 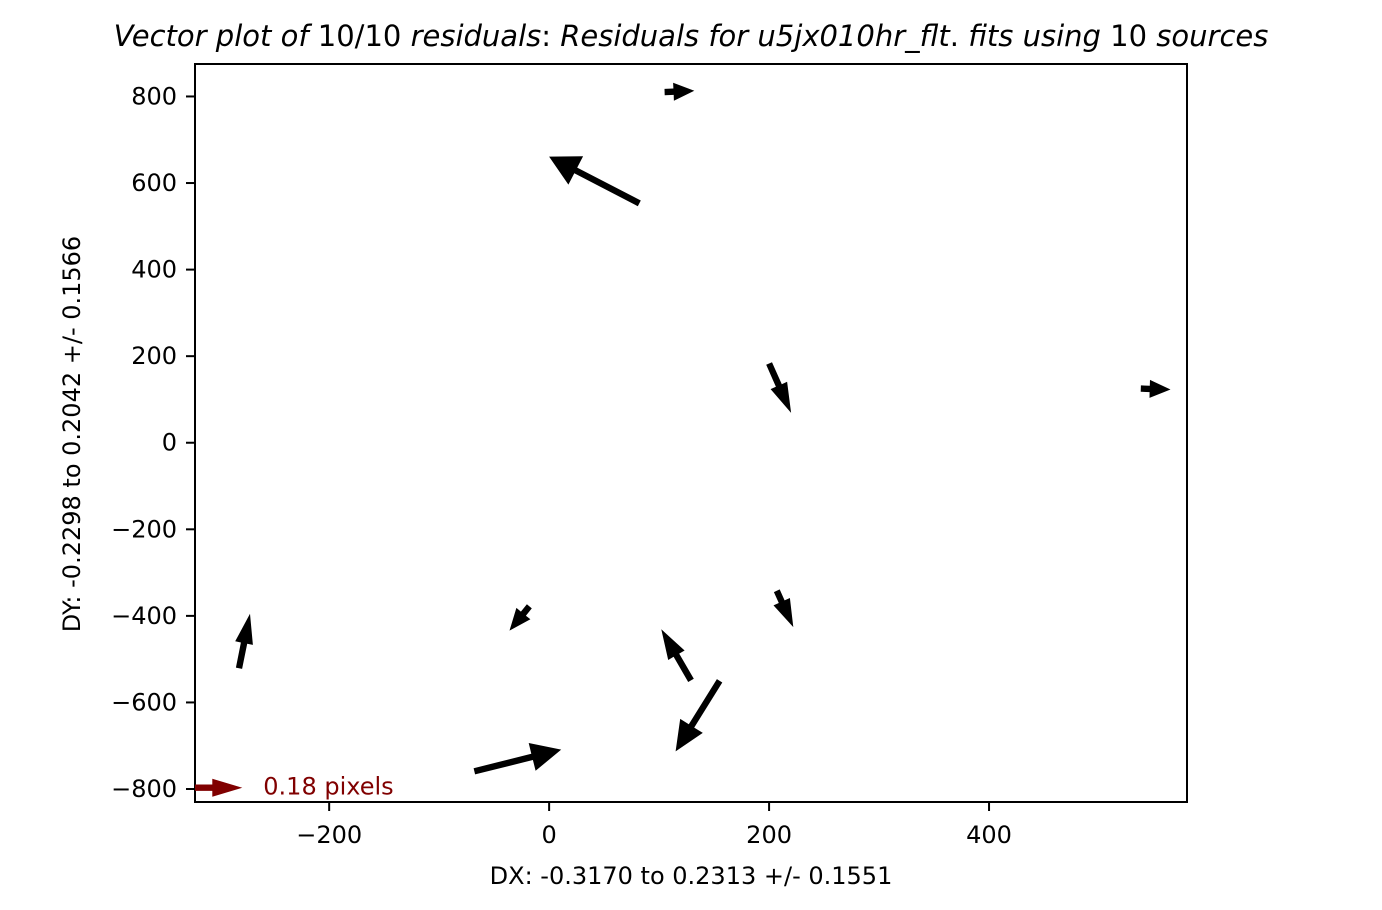 What do you see at coordinates (154, 183) in the screenshot?
I see `y-tick-label: 600` at bounding box center [154, 183].